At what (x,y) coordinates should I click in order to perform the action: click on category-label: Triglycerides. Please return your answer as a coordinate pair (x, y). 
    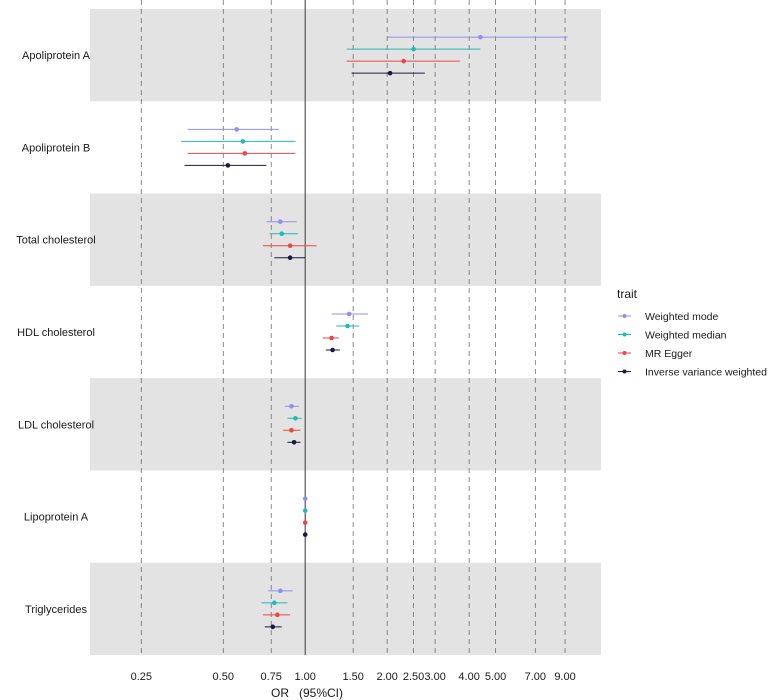
    Looking at the image, I should click on (56, 610).